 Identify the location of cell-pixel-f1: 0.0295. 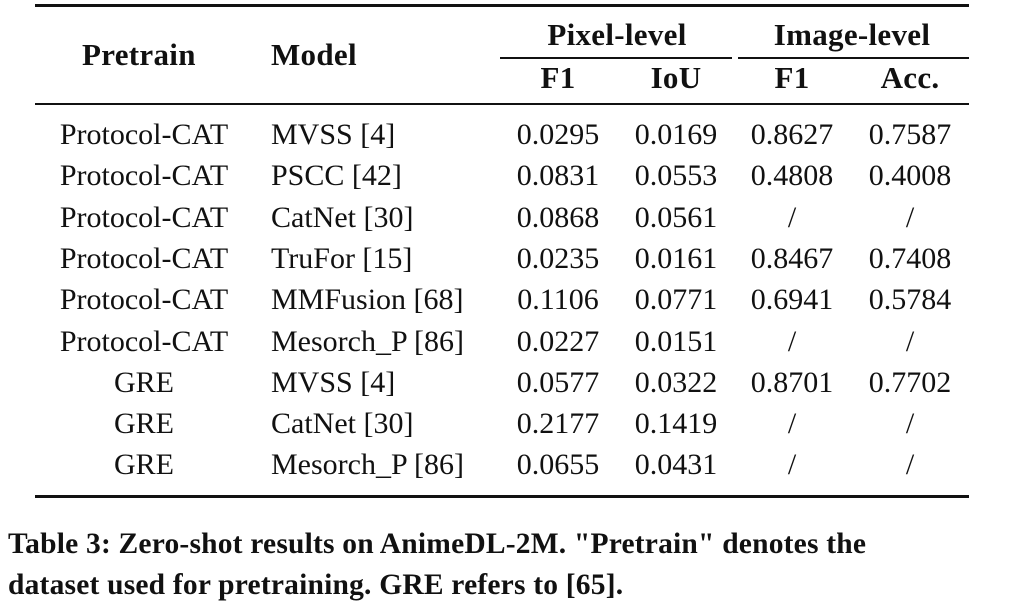
(558, 134).